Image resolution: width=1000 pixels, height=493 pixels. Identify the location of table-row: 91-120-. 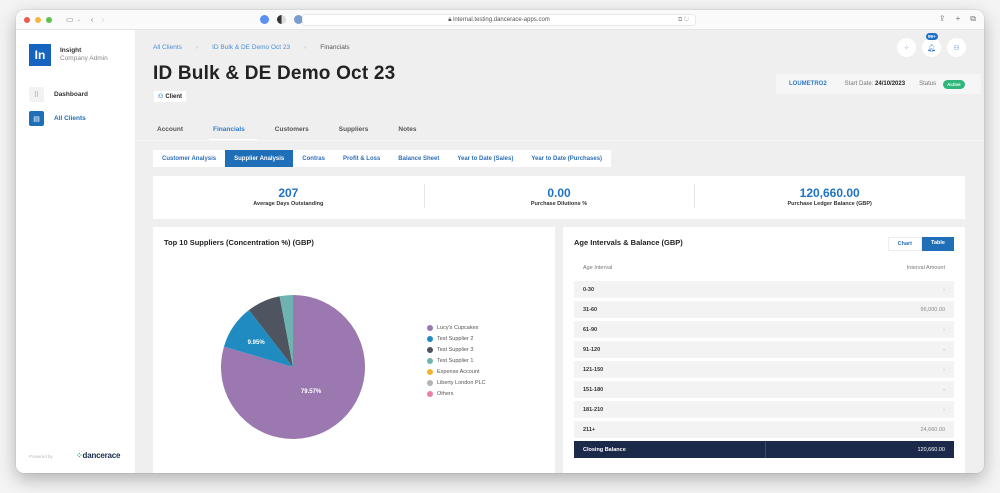
(764, 349).